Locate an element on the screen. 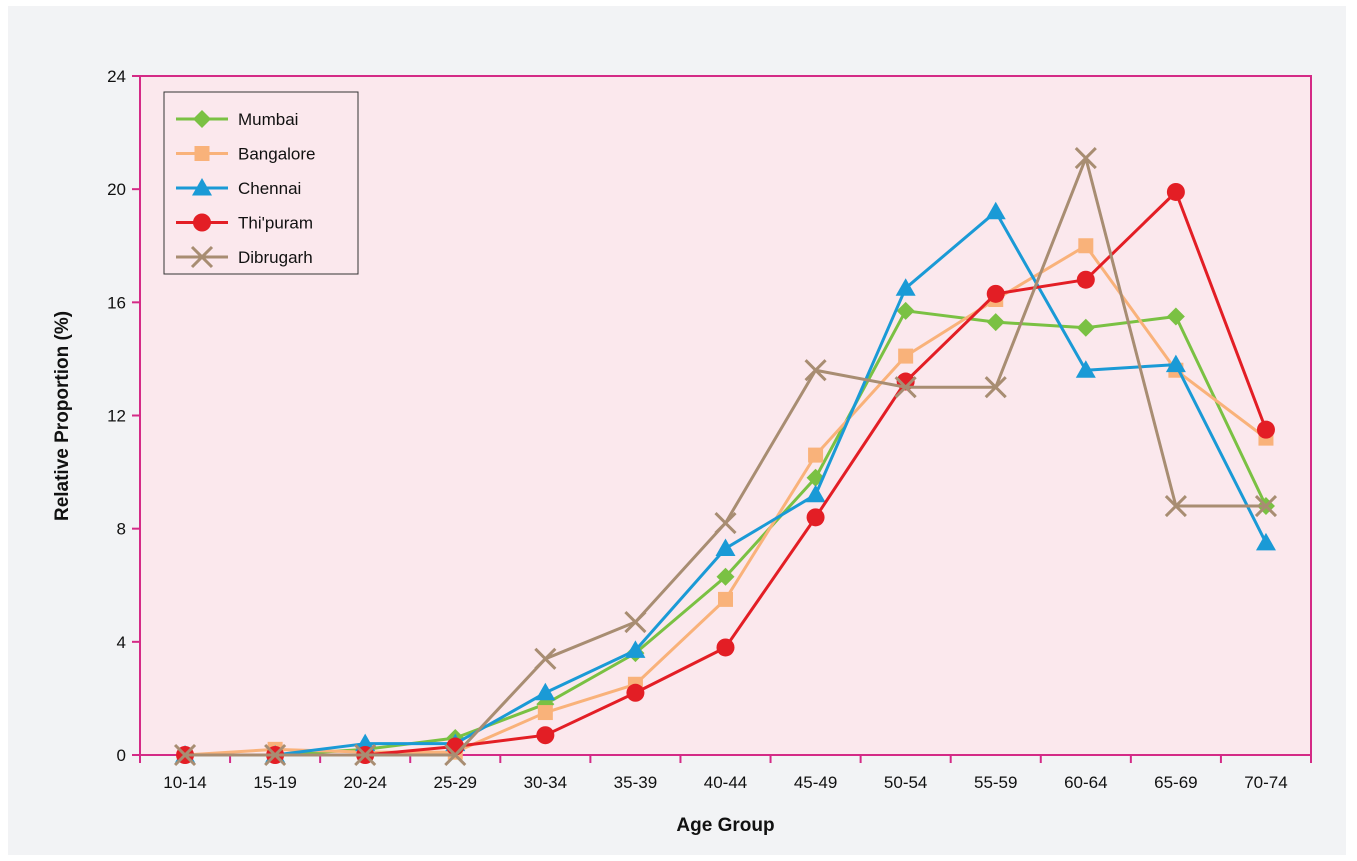 The image size is (1357, 861). legend-label: Chennai is located at coordinates (269, 188).